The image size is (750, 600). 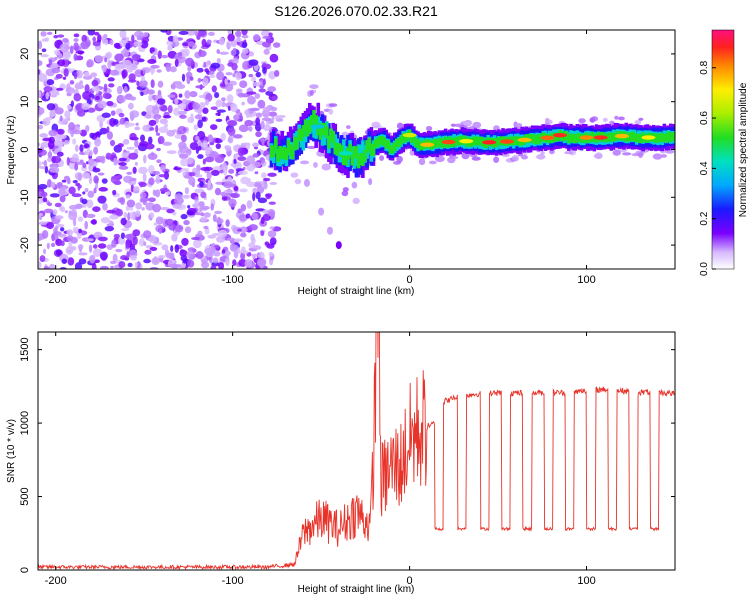 I want to click on top-y-tick-label: -10, so click(x=25, y=197).